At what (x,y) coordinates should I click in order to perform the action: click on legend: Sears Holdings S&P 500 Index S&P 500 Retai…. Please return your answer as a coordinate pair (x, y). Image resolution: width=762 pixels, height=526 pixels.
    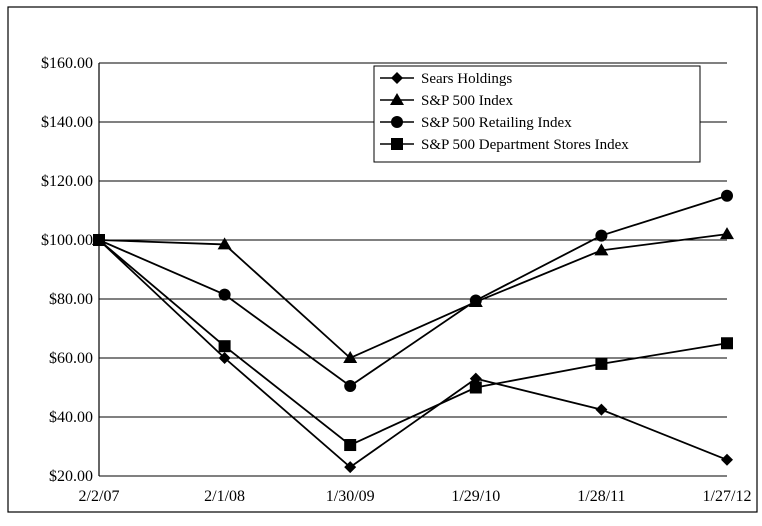
    Looking at the image, I should click on (537, 114).